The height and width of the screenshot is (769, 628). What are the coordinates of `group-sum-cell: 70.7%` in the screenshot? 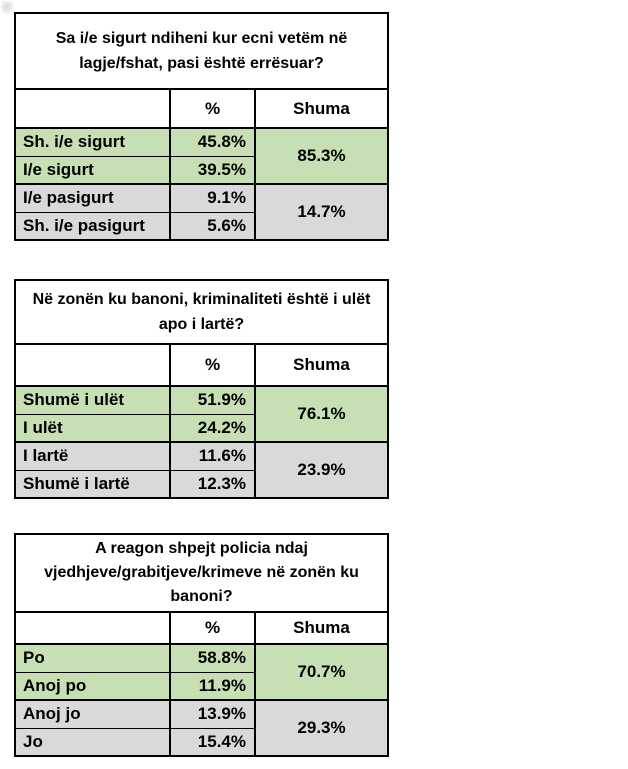 It's located at (321, 672).